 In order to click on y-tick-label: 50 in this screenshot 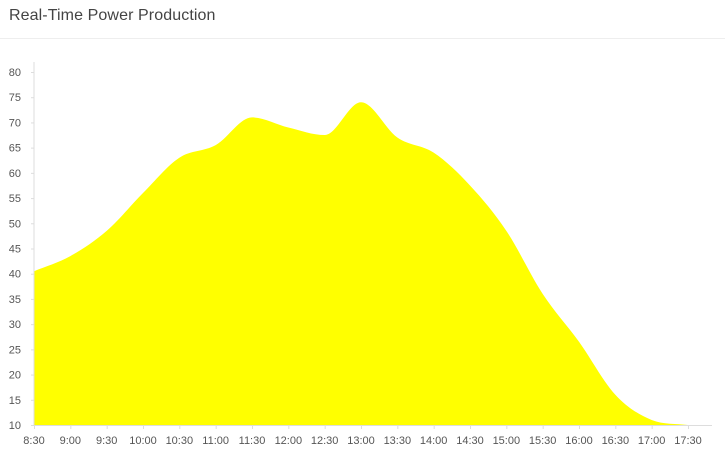, I will do `click(15, 224)`.